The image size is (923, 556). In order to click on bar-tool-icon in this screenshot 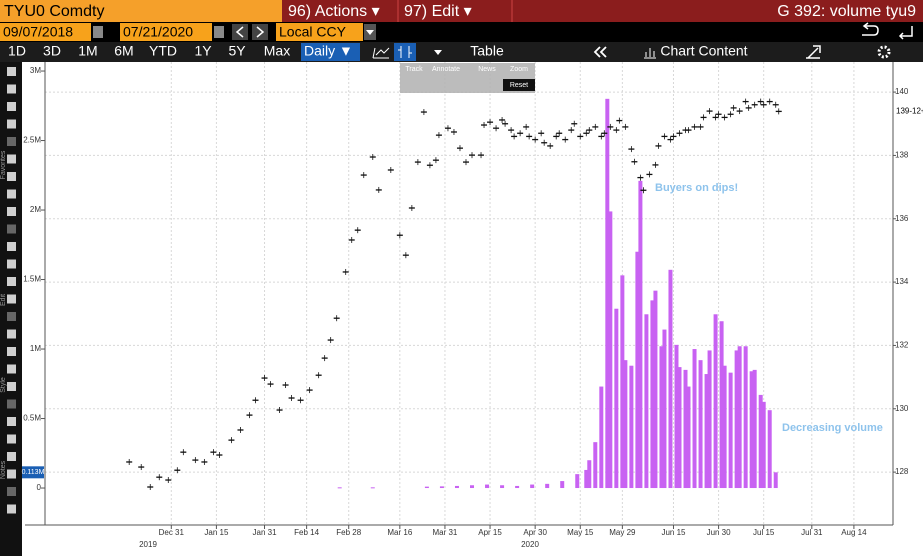, I will do `click(405, 52)`.